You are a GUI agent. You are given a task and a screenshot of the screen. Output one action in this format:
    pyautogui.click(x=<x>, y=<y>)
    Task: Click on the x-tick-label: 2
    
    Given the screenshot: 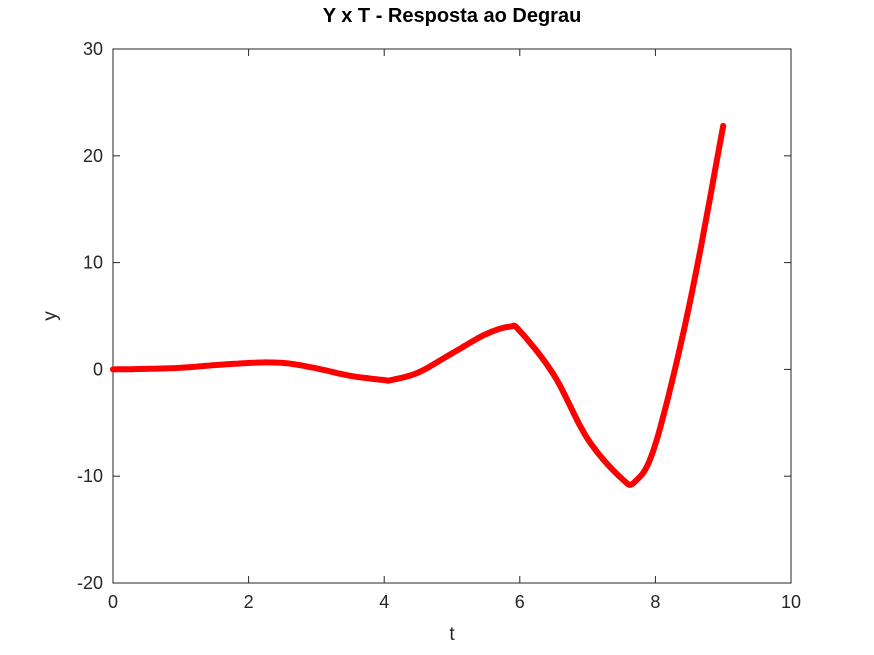 What is the action you would take?
    pyautogui.click(x=249, y=602)
    